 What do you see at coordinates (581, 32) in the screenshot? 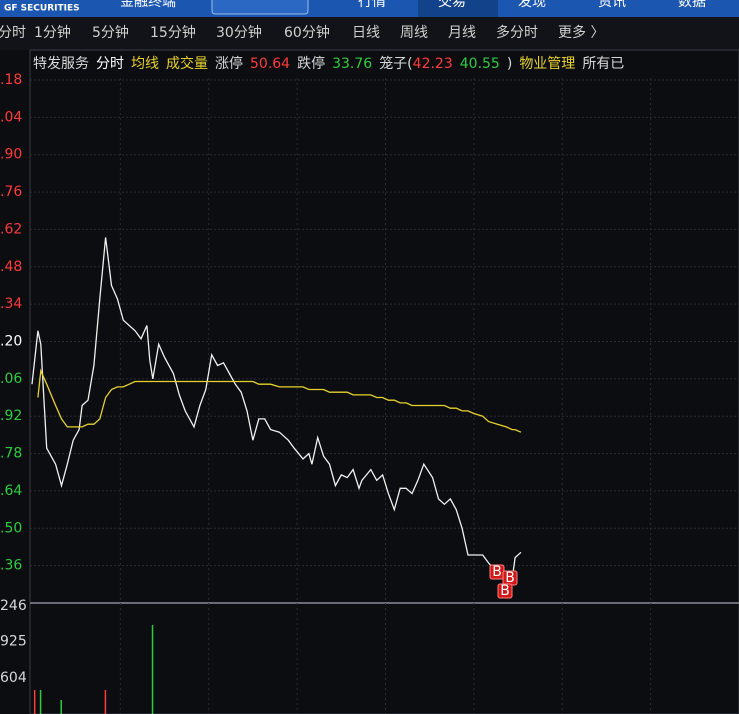
I see `tab: 更多 〉` at bounding box center [581, 32].